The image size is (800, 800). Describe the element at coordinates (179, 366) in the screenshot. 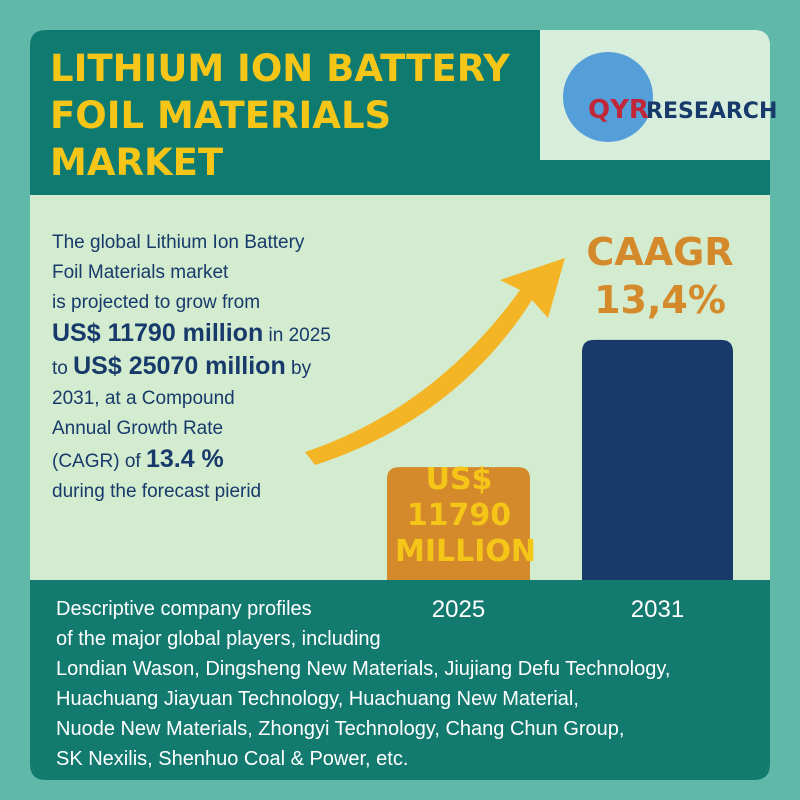

I see `intro-text: US$ 25070 million` at that location.